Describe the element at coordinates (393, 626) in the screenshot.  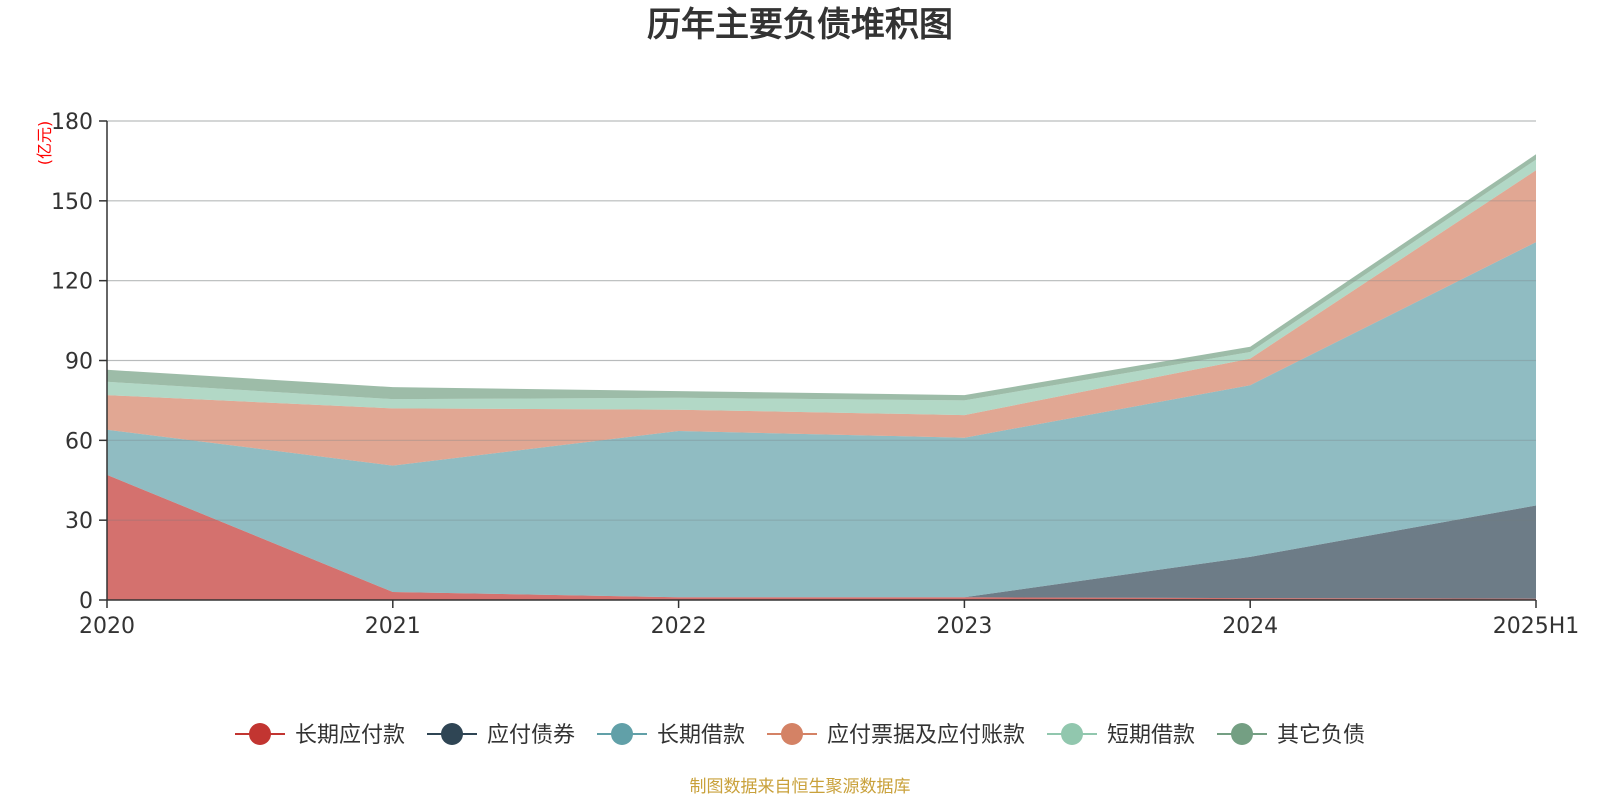
I see `x-tick-label: 2021` at that location.